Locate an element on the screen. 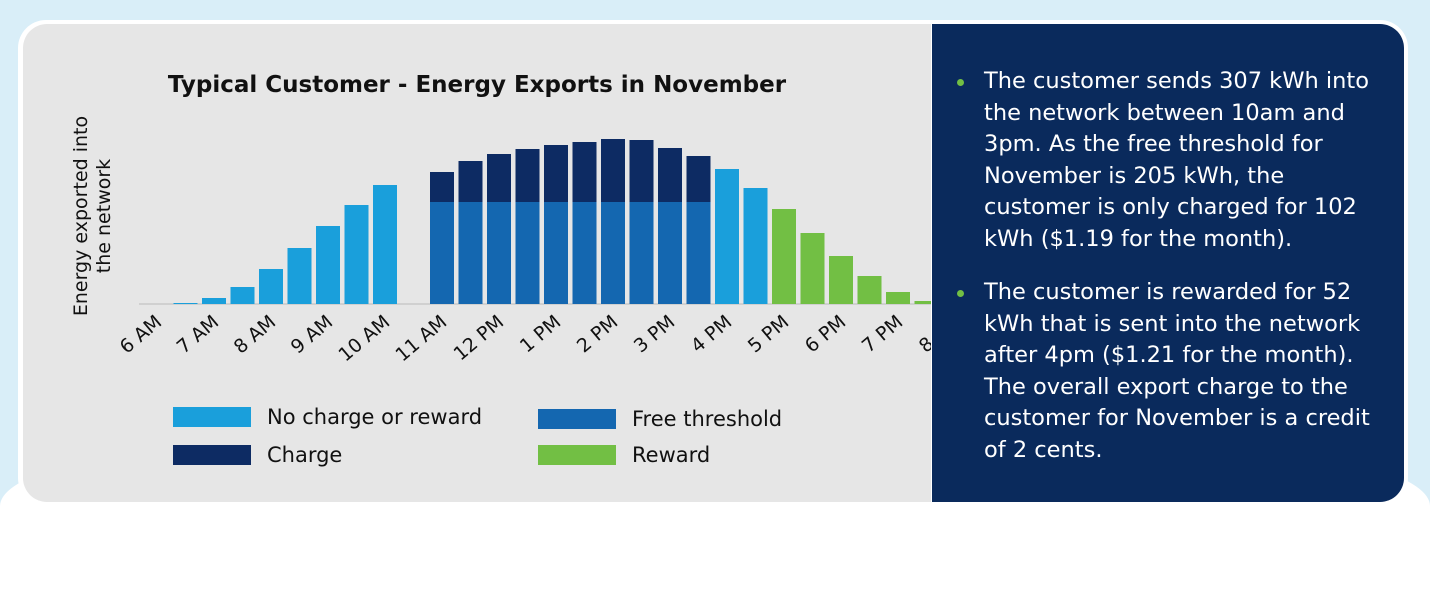  legend-swatch-no-charge is located at coordinates (212, 417).